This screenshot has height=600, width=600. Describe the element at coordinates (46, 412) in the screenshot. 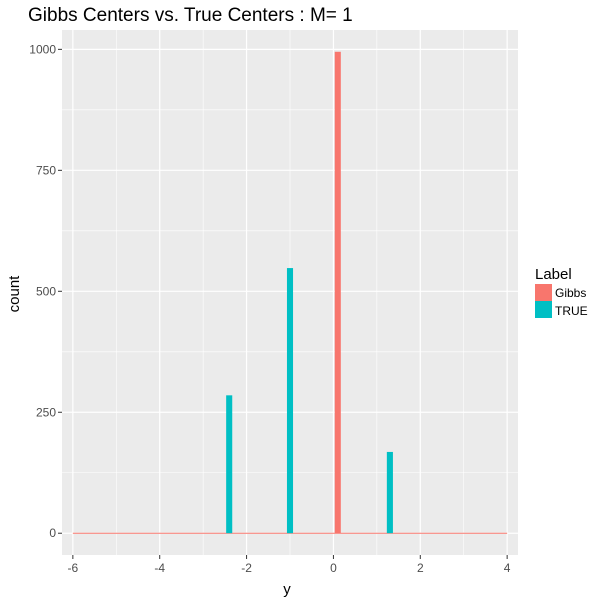

I see `y-tick-label: 250` at that location.